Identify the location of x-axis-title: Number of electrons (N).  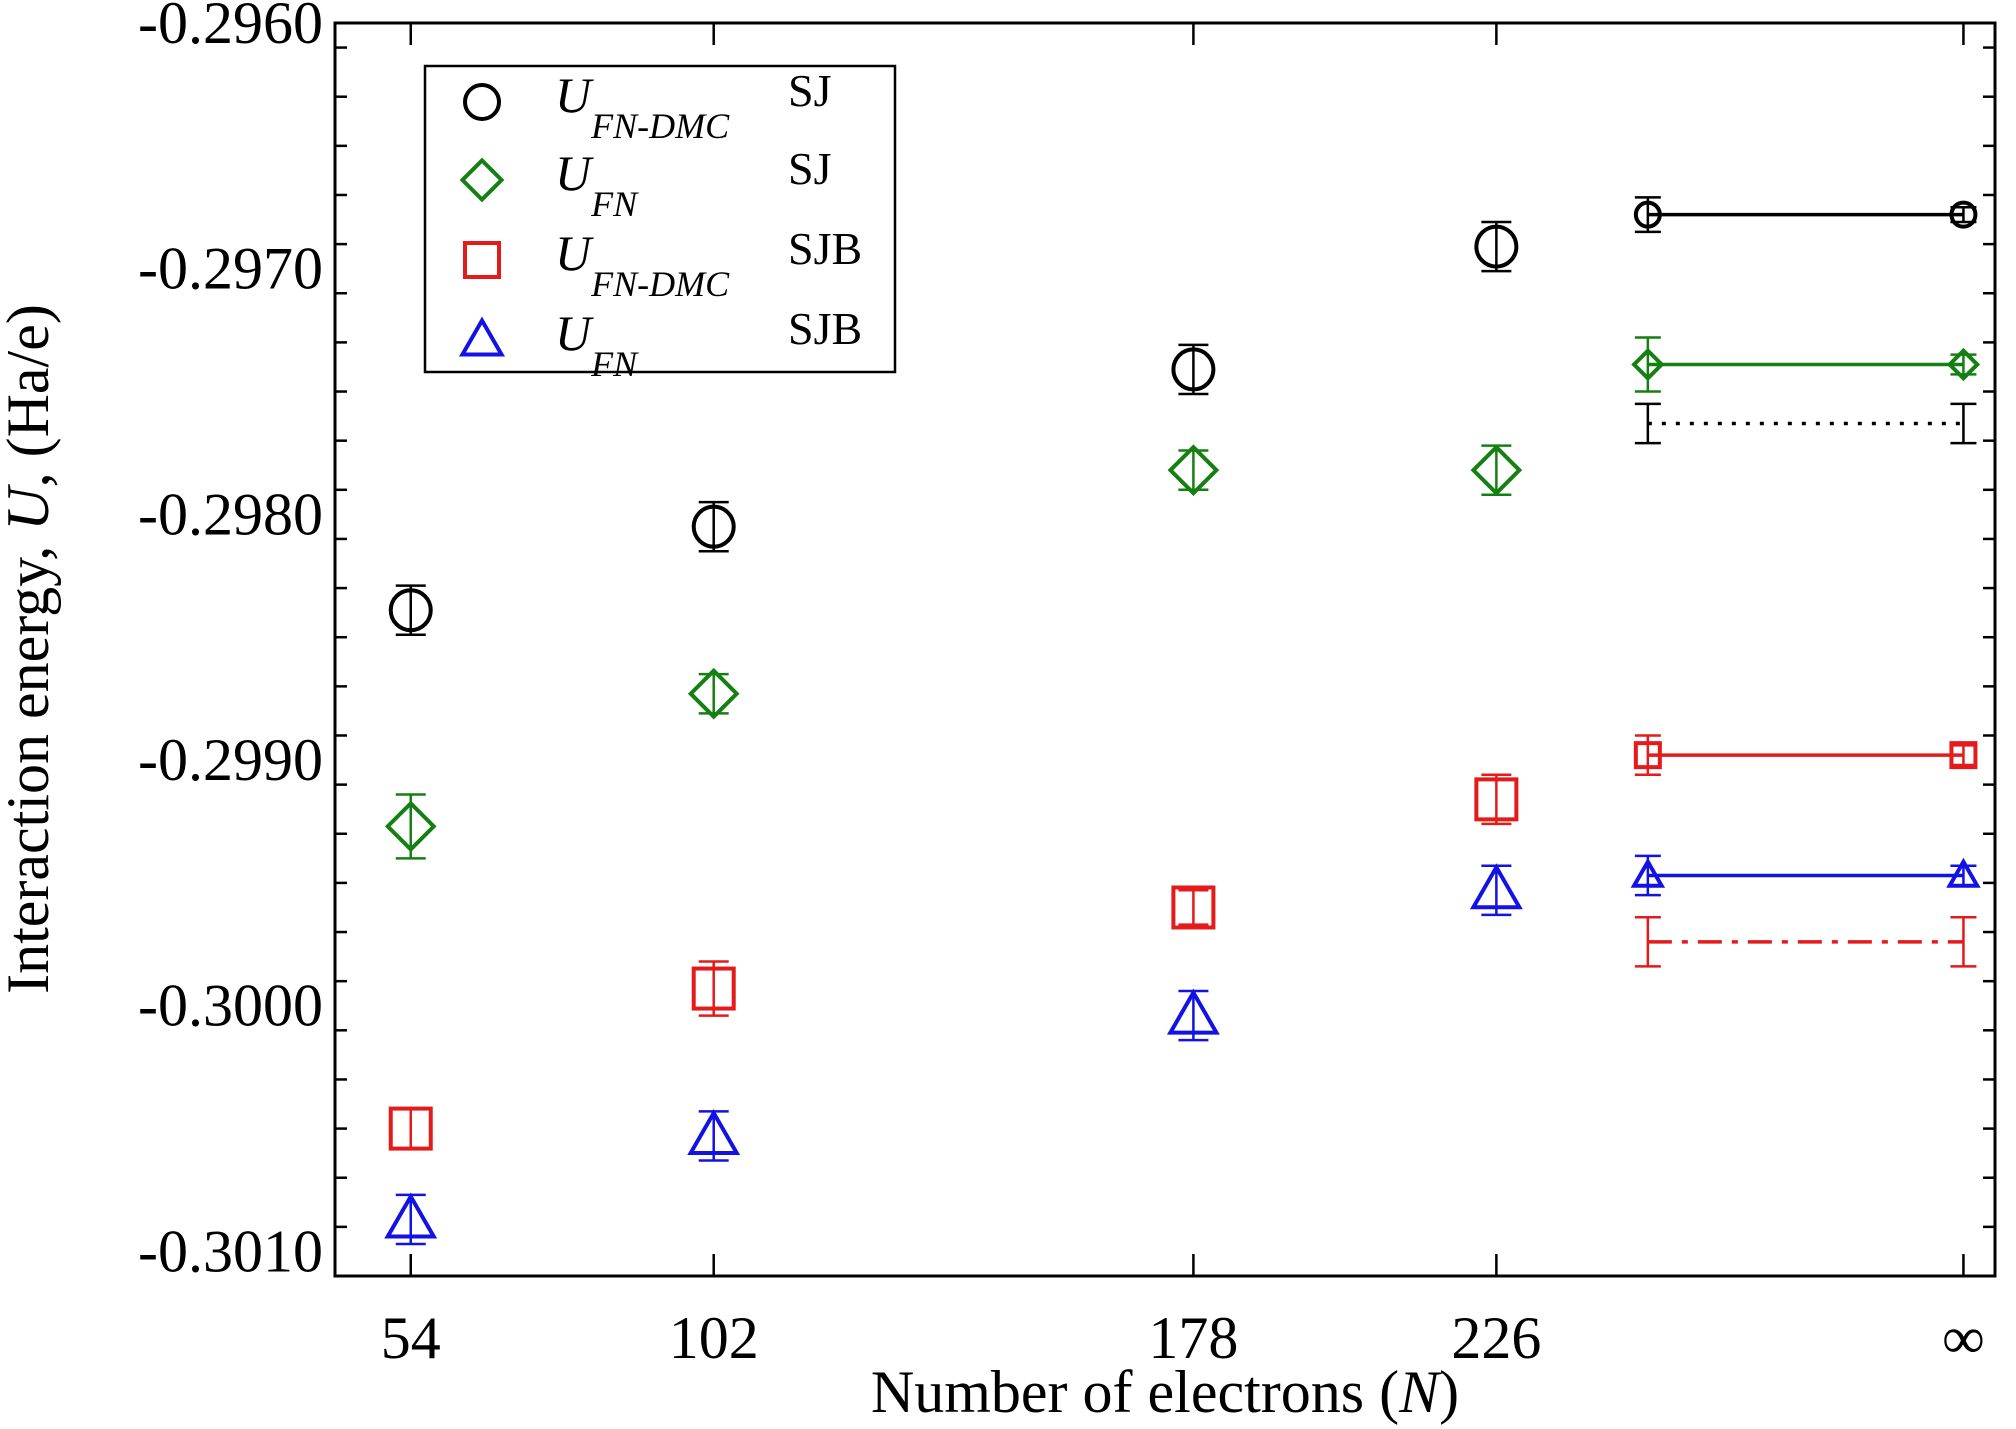
(1165, 1392).